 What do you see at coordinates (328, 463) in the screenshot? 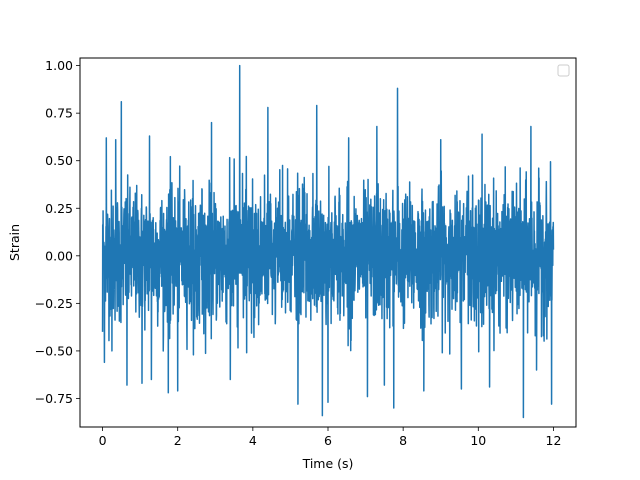
I see `x-axis-label: Time (s)` at bounding box center [328, 463].